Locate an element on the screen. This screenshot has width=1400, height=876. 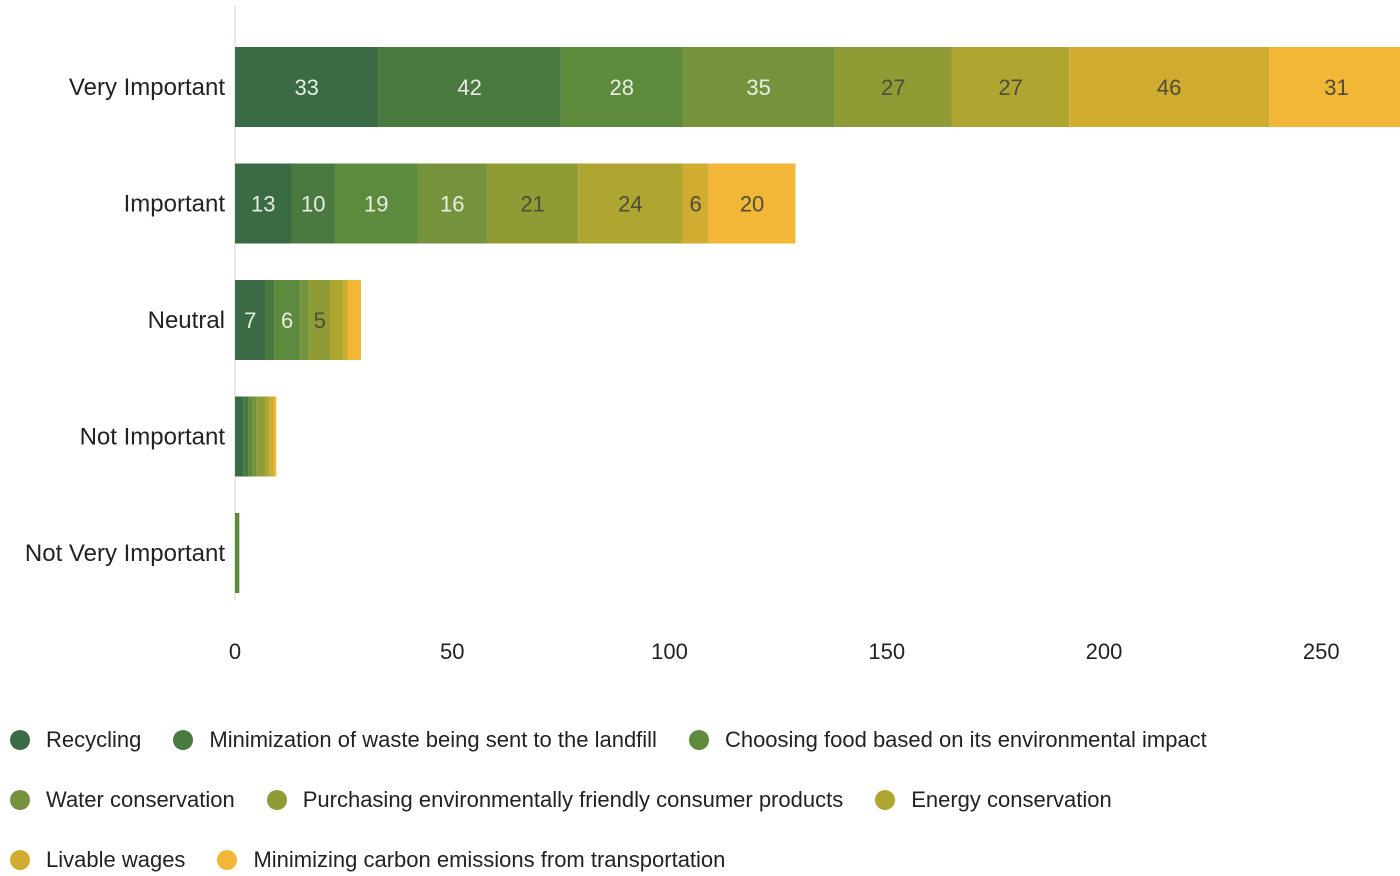
x-tick-label: 200 is located at coordinates (1104, 651).